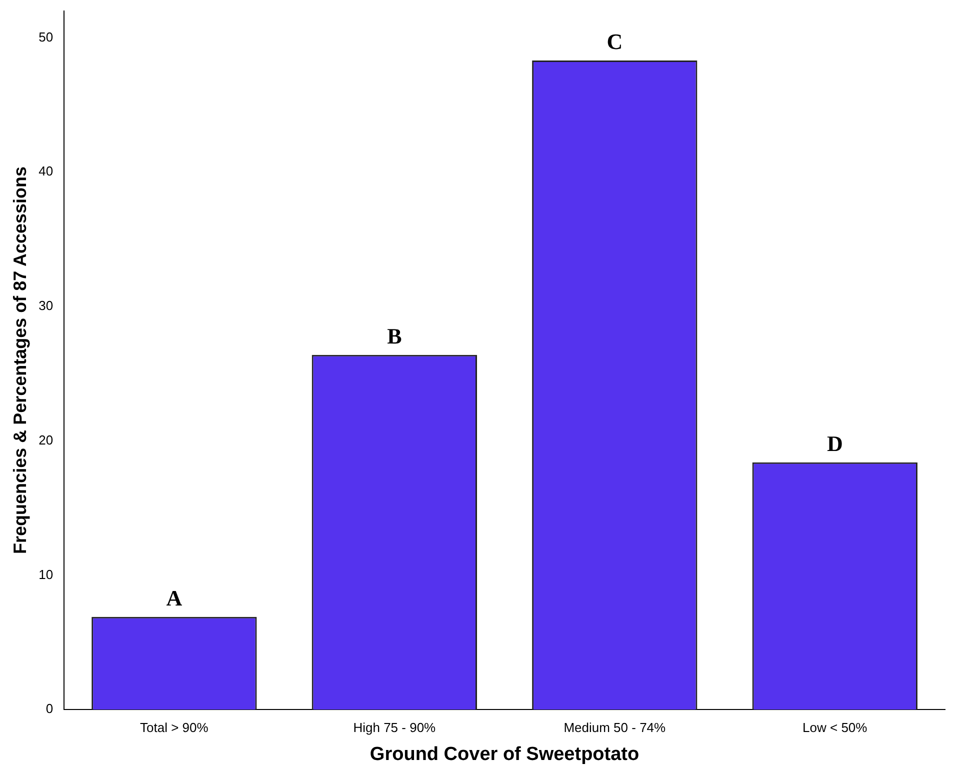 This screenshot has height=776, width=965. I want to click on x-tick-label: Medium 50 - 74%, so click(615, 727).